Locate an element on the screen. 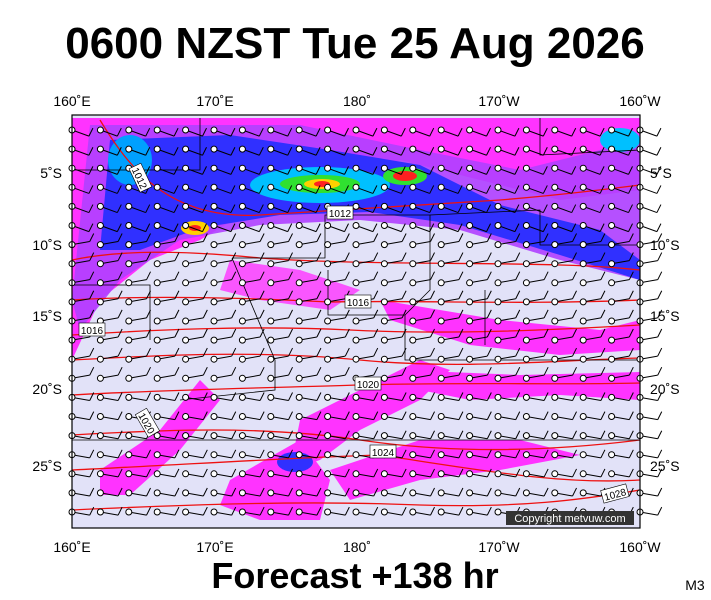  lon-label-top: 160˚E is located at coordinates (71, 101).